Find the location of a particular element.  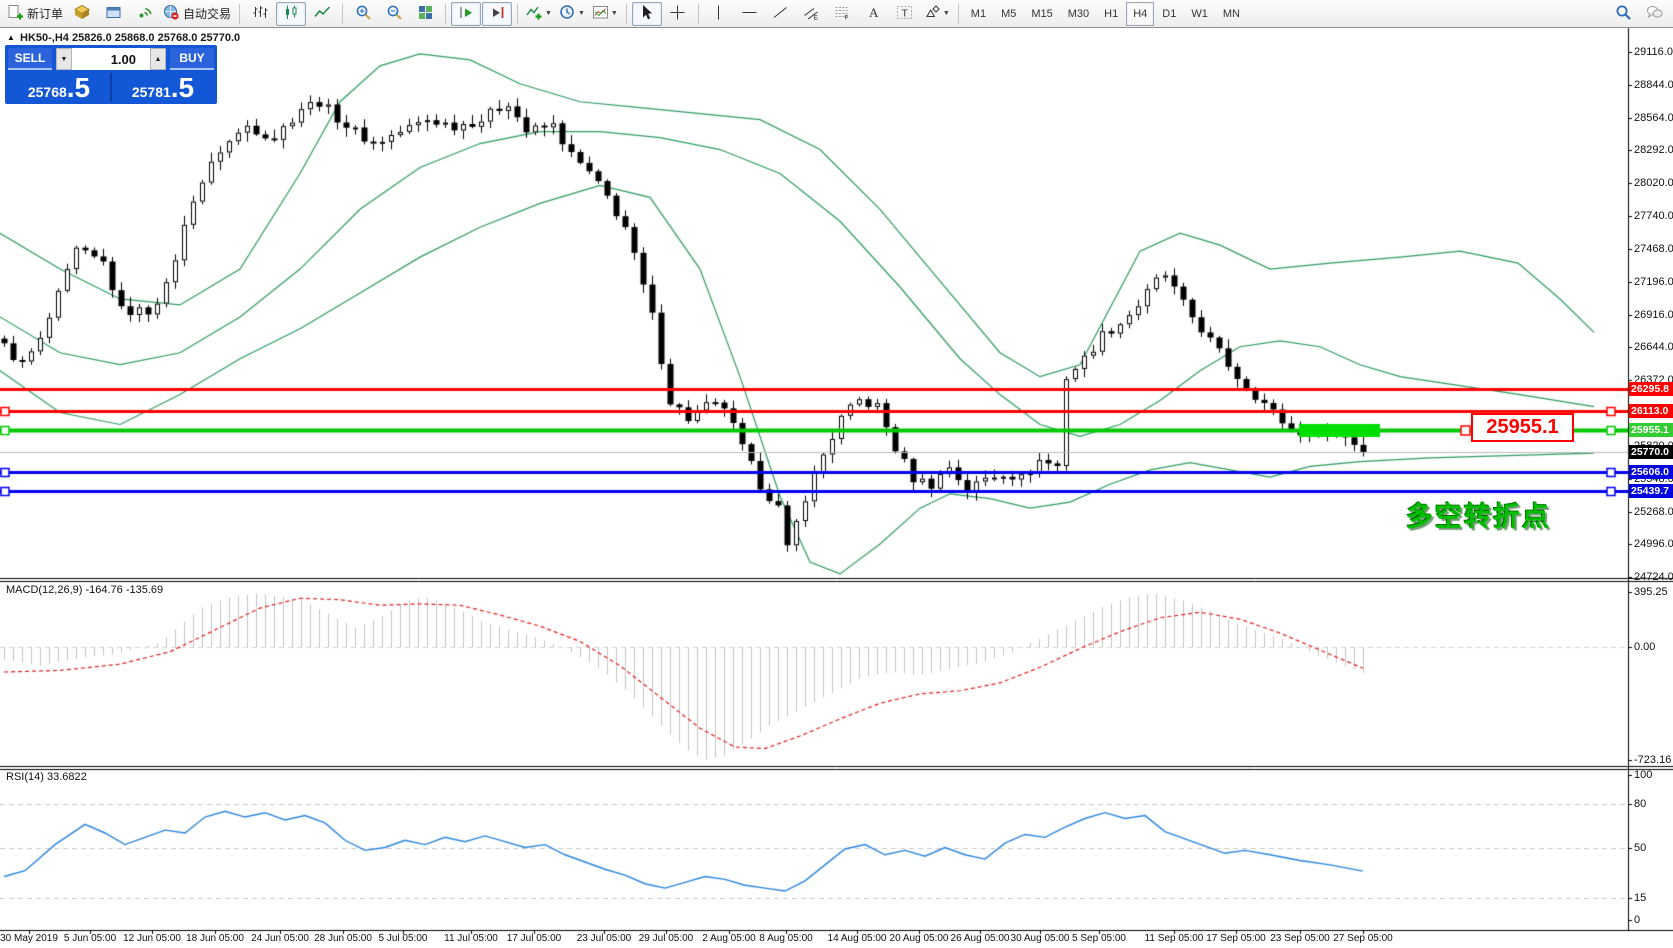

cursor-button is located at coordinates (646, 13).